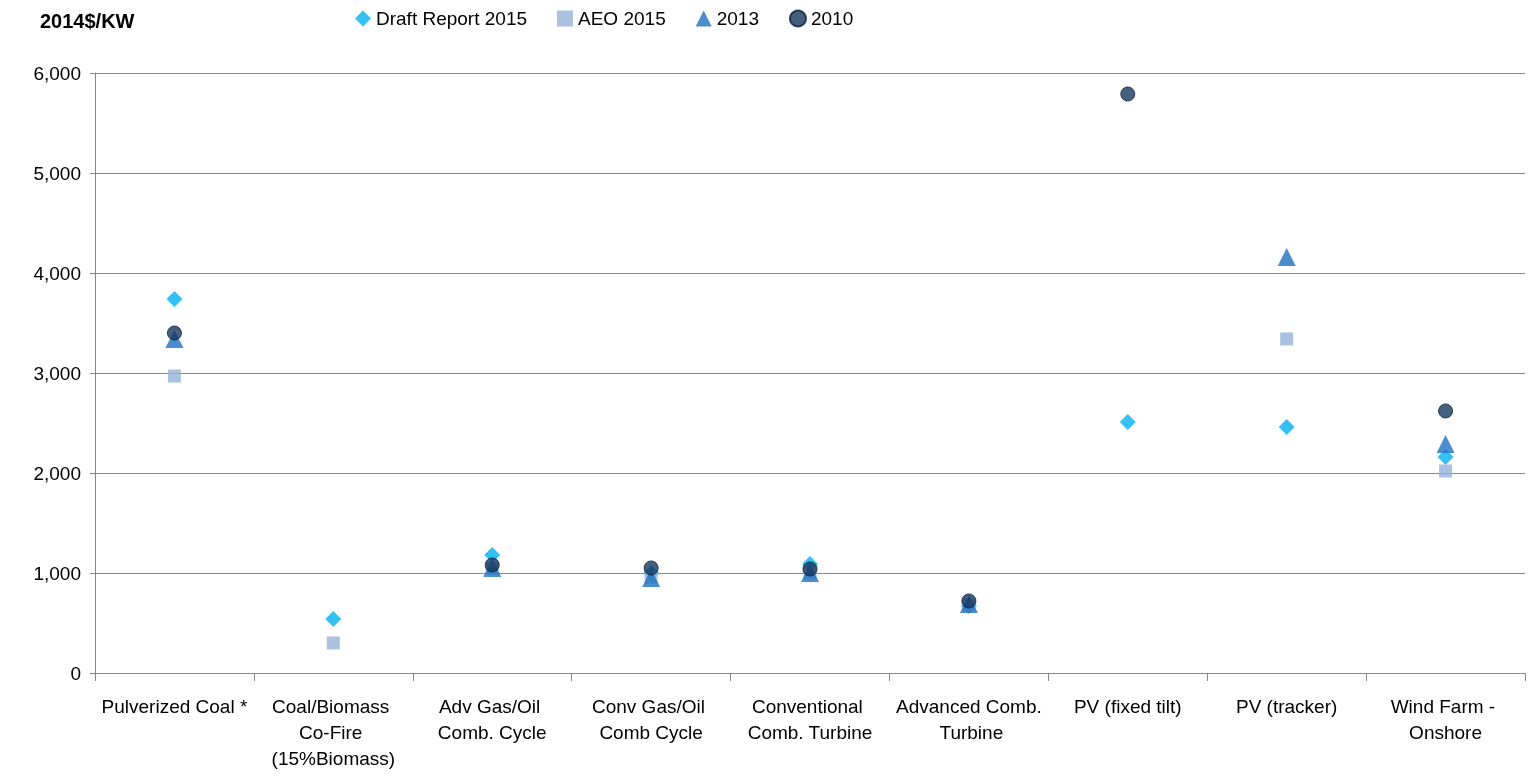 The width and height of the screenshot is (1529, 784). Describe the element at coordinates (492, 719) in the screenshot. I see `x-tick-label: Adv Gas/Oil Comb. Cycle` at that location.